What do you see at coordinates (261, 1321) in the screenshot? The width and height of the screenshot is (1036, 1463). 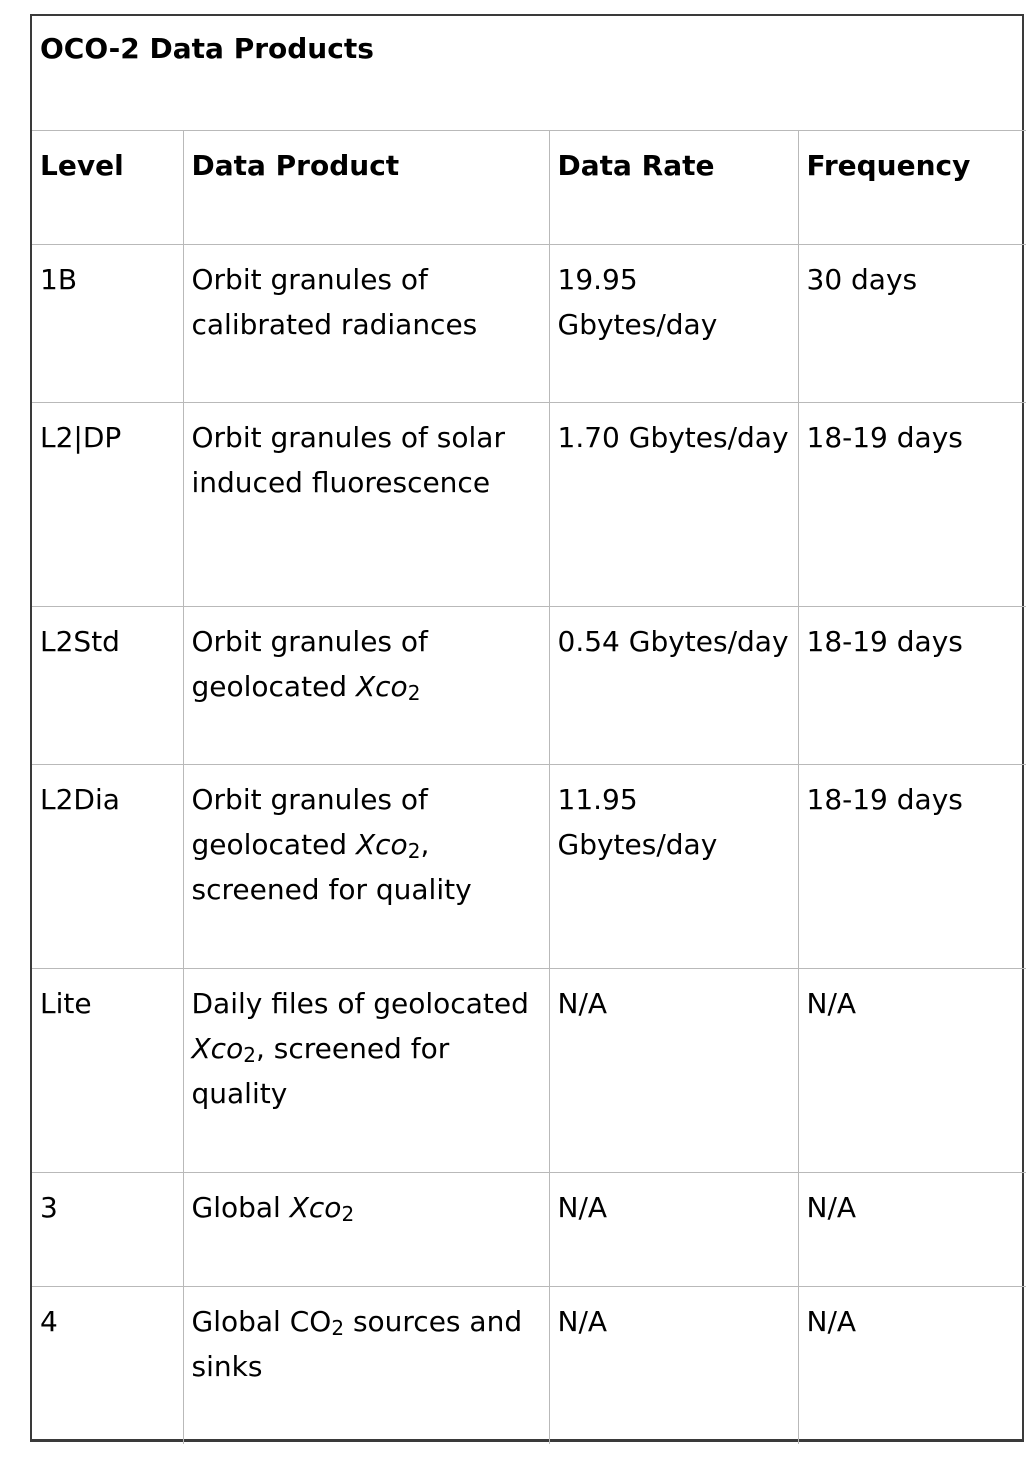 I see `product-text: Global CO` at bounding box center [261, 1321].